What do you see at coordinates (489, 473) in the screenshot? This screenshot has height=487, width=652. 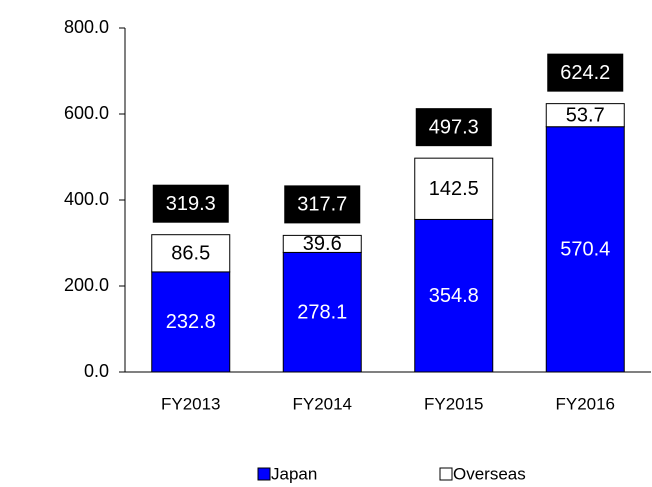 I see `legend-label: Overseas` at bounding box center [489, 473].